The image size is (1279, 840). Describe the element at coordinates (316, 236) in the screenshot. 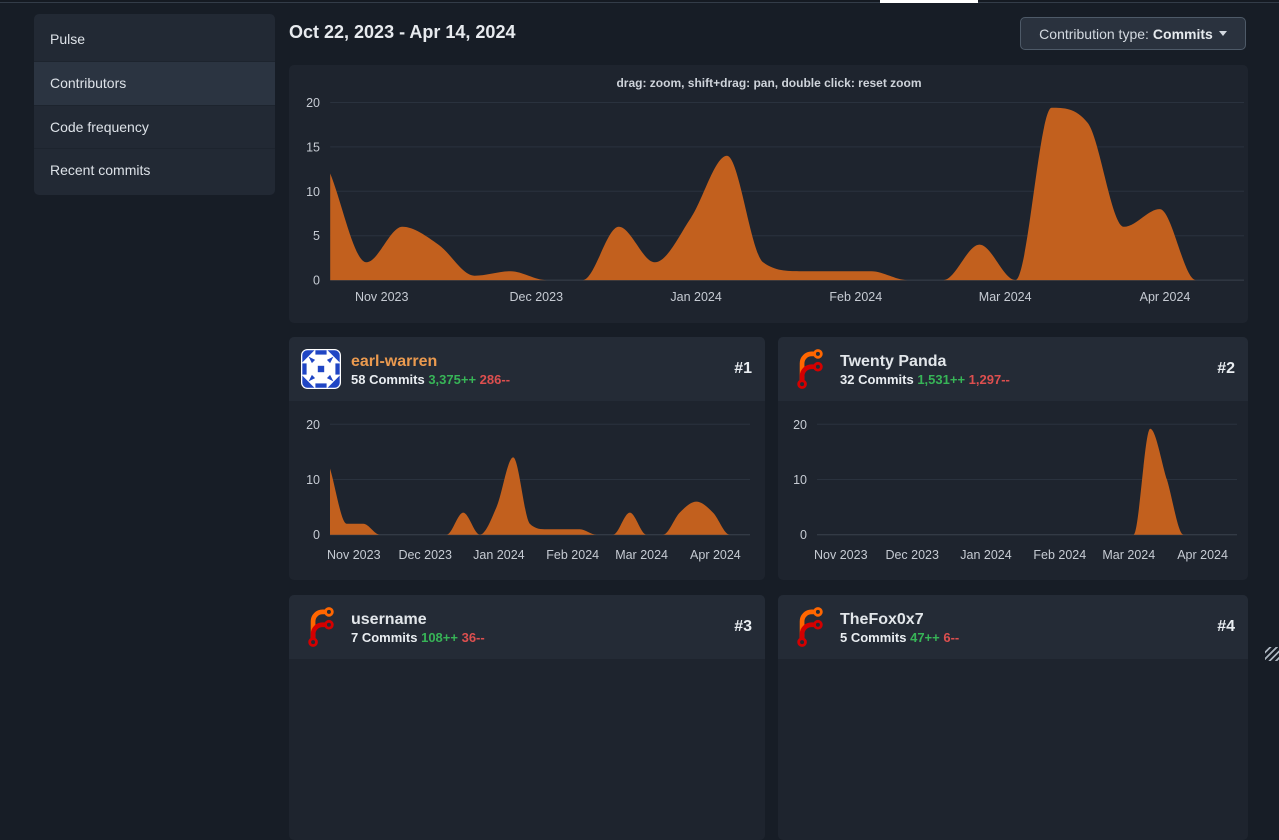

I see `svg-text: 5` at that location.